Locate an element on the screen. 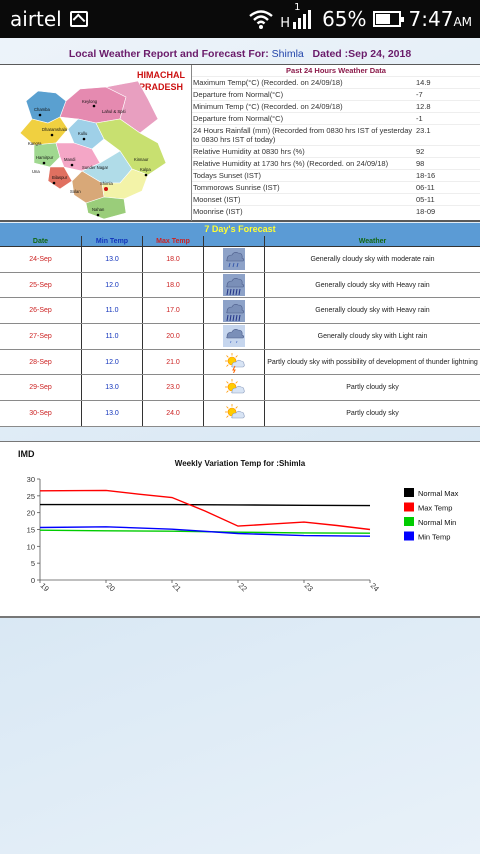  past-data-label: Tommorows Sunrise (IST) is located at coordinates (236, 187).